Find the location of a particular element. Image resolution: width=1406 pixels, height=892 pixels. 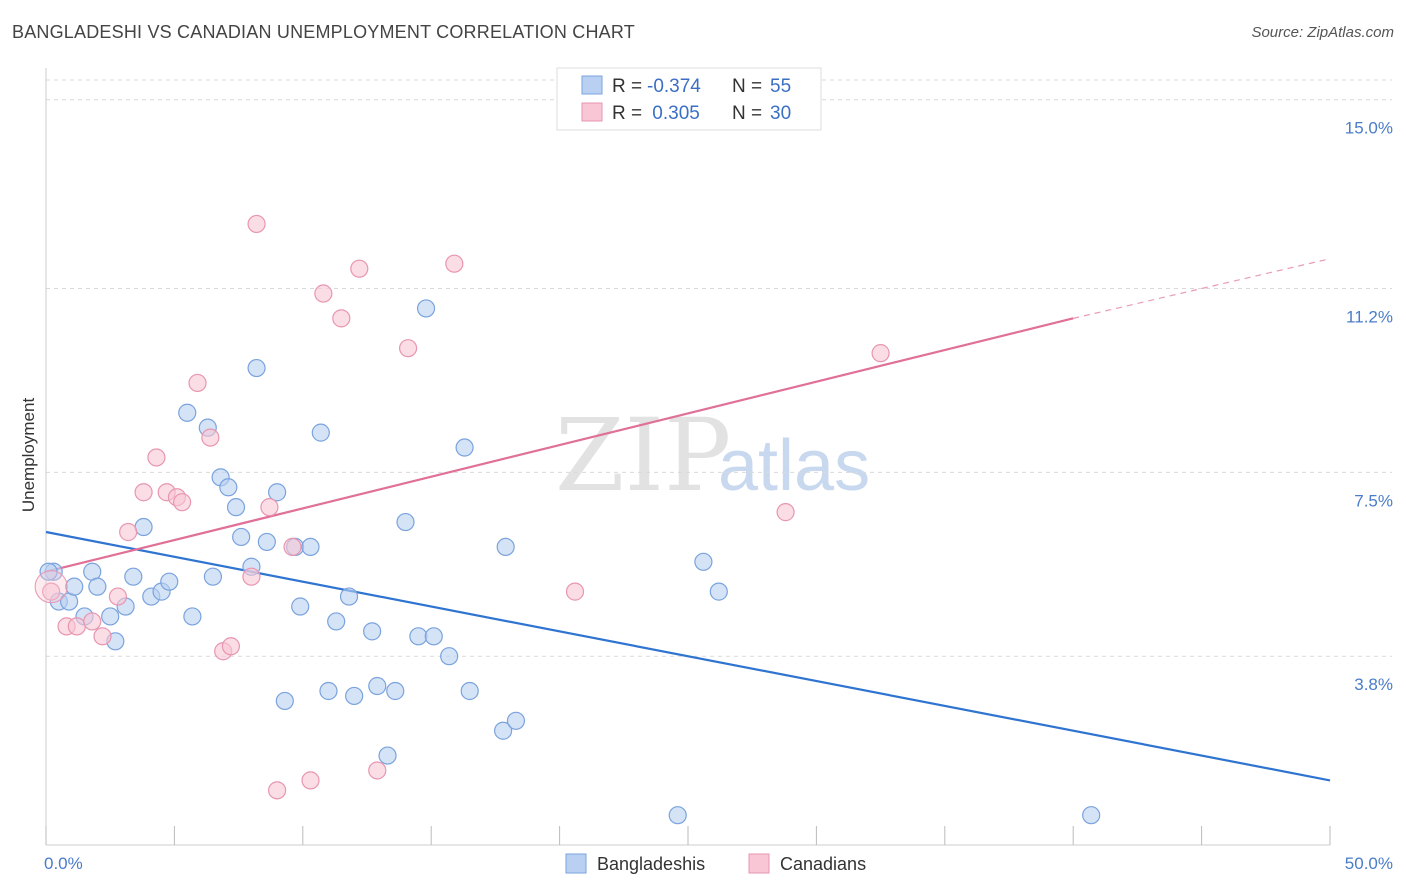

legend-n-value-1: 55 is located at coordinates (780, 86).